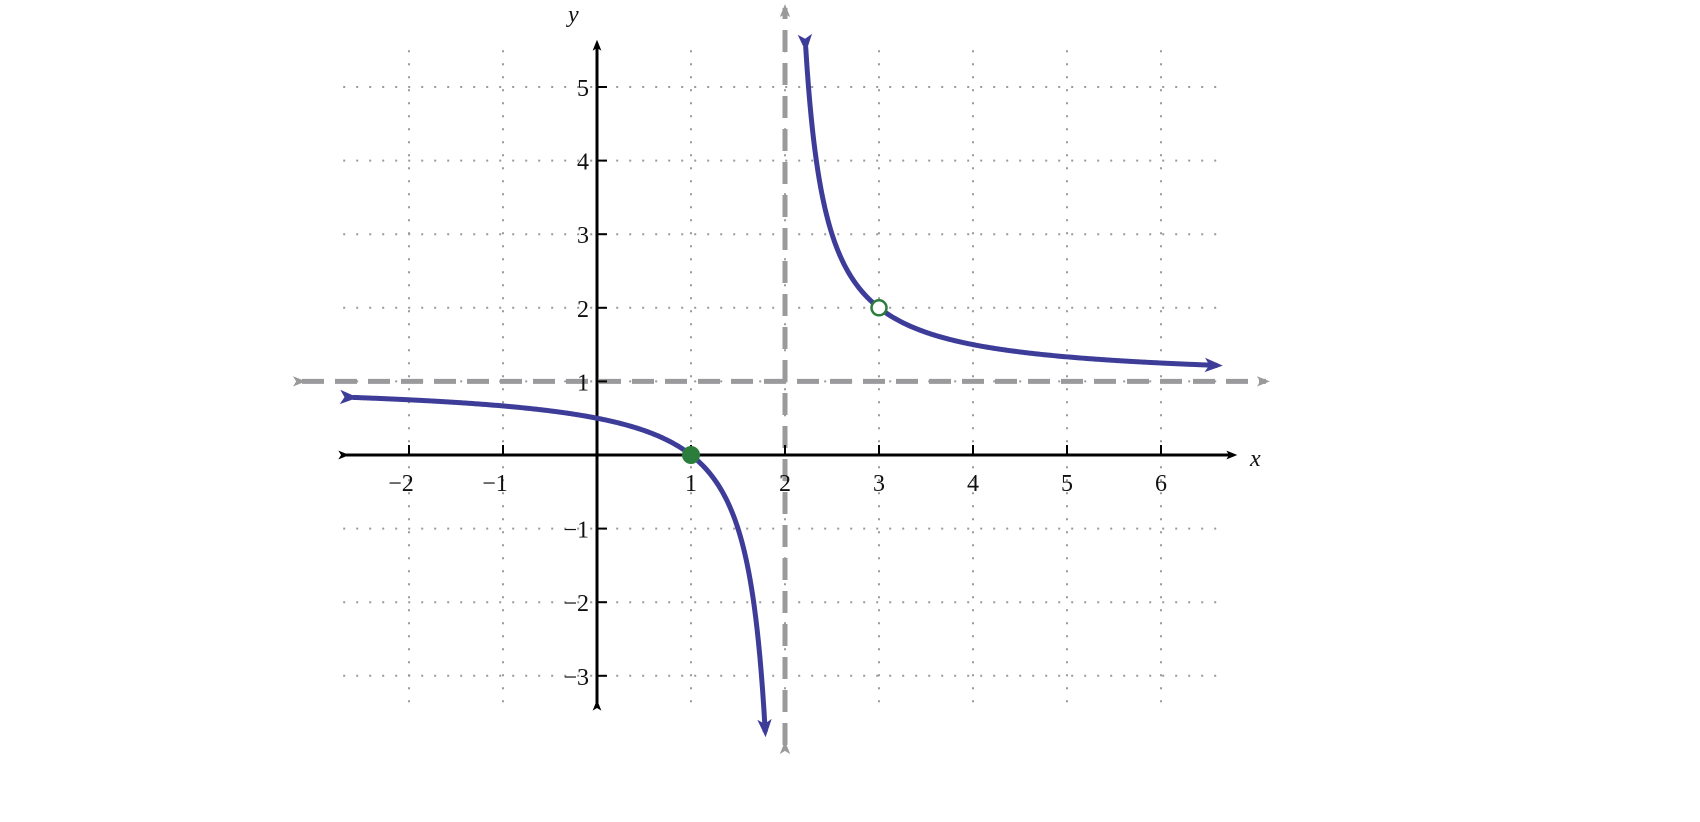 This screenshot has height=822, width=1700. What do you see at coordinates (785, 484) in the screenshot?
I see `x-tick-label: 2` at bounding box center [785, 484].